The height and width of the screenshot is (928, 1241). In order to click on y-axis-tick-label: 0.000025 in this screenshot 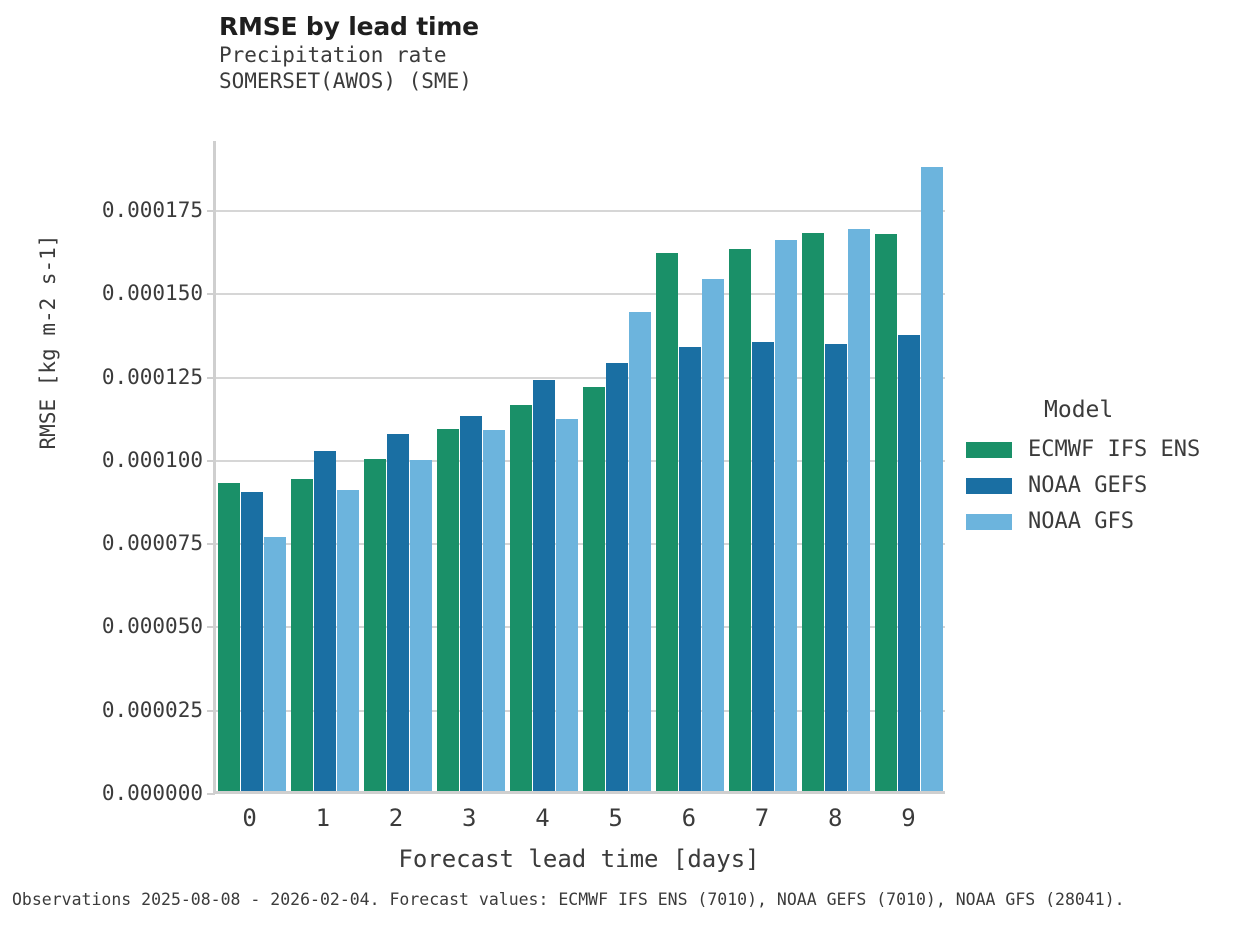, I will do `click(152, 709)`.